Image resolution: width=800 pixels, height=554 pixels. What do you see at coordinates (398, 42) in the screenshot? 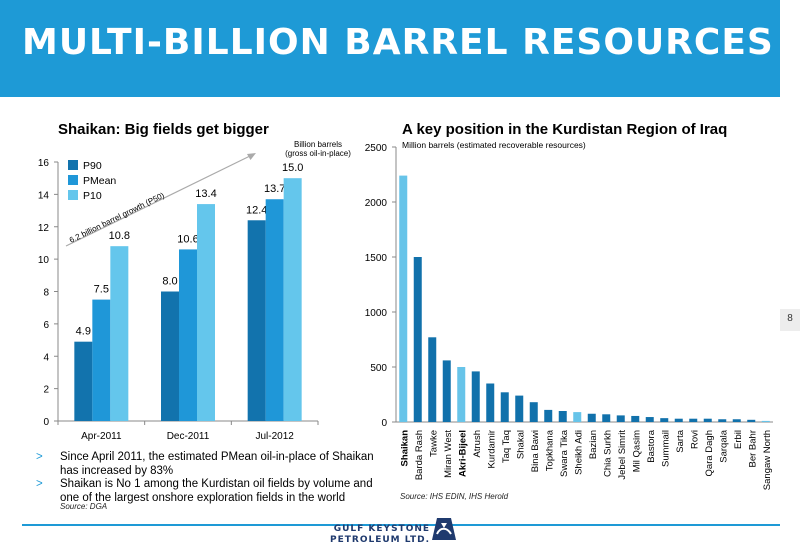
I see `page-title: MULTI-BILLION BARREL RESOURCES` at bounding box center [398, 42].